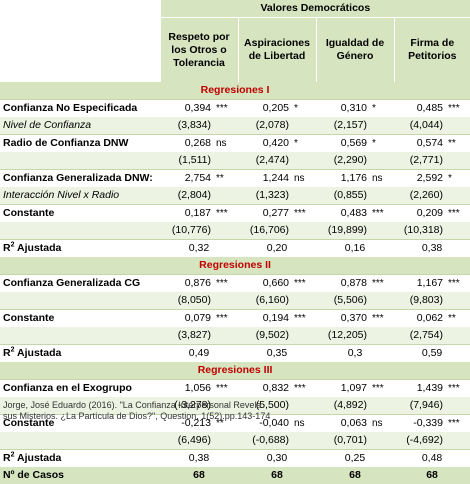 Image resolution: width=470 pixels, height=484 pixels. I want to click on cell-value: (0,701), so click(343, 441).